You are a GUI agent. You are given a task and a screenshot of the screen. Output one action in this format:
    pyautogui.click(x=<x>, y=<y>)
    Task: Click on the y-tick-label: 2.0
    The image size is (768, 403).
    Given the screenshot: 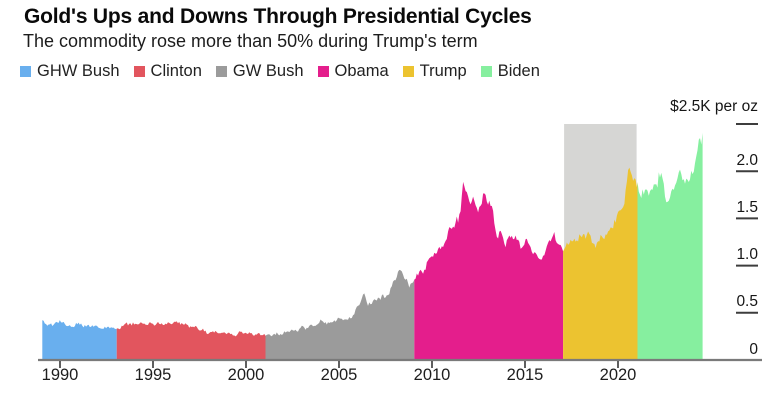 What is the action you would take?
    pyautogui.click(x=747, y=160)
    